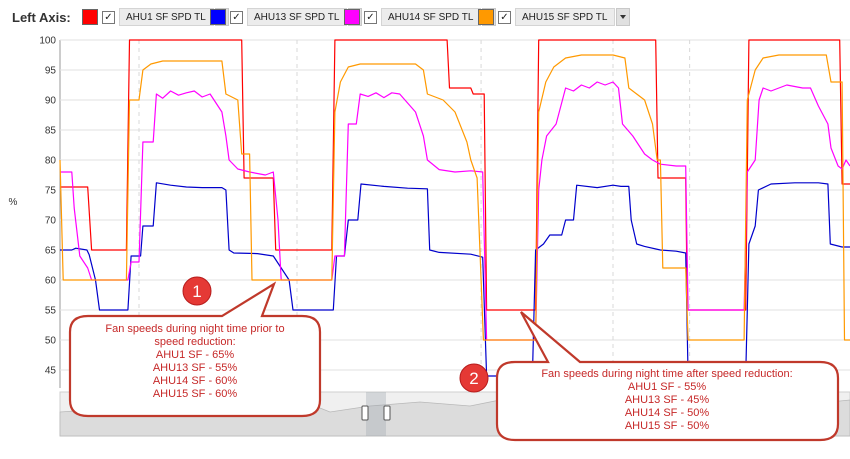 The height and width of the screenshot is (459, 850). What do you see at coordinates (51, 101) in the screenshot?
I see `y-tick-label: 90` at bounding box center [51, 101].